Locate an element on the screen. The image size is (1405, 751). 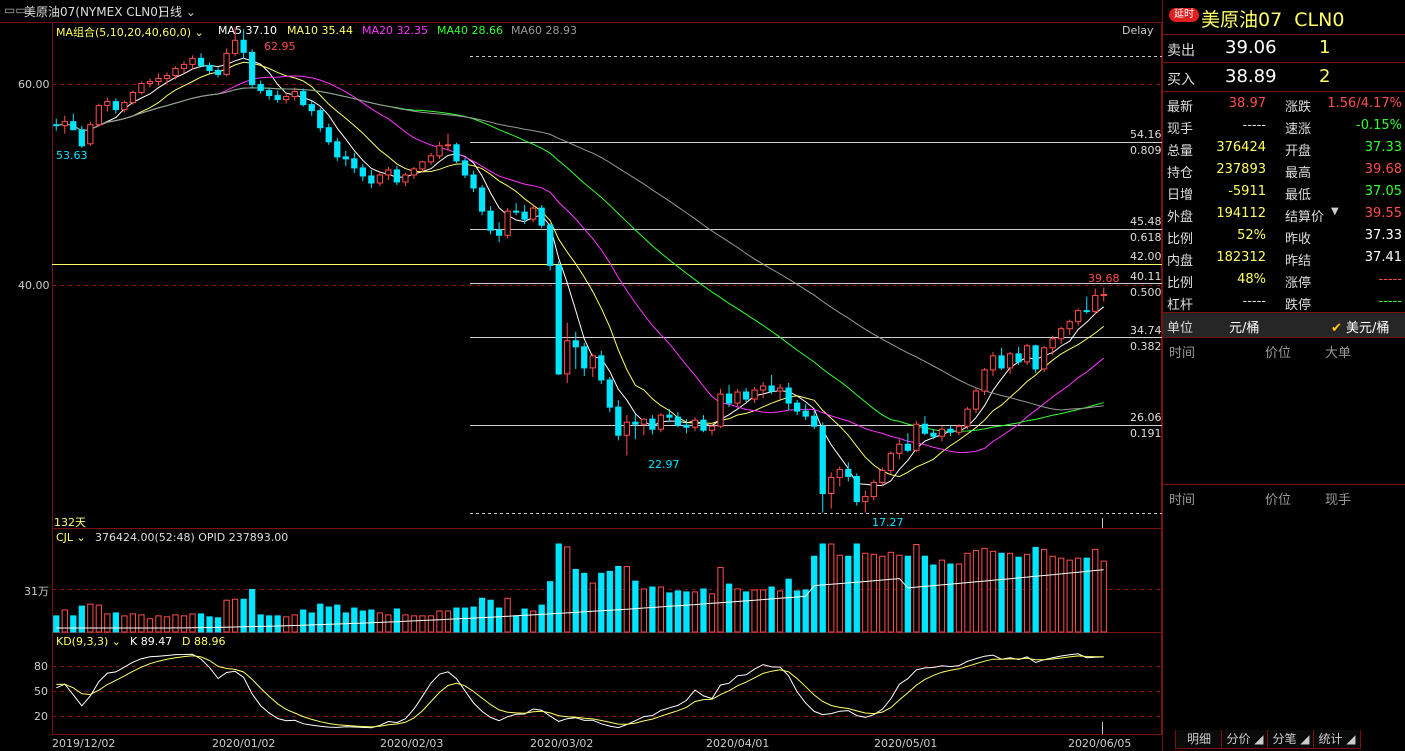
kd-indicator-name: KD(9,3,3) ⌄ is located at coordinates (88, 641).